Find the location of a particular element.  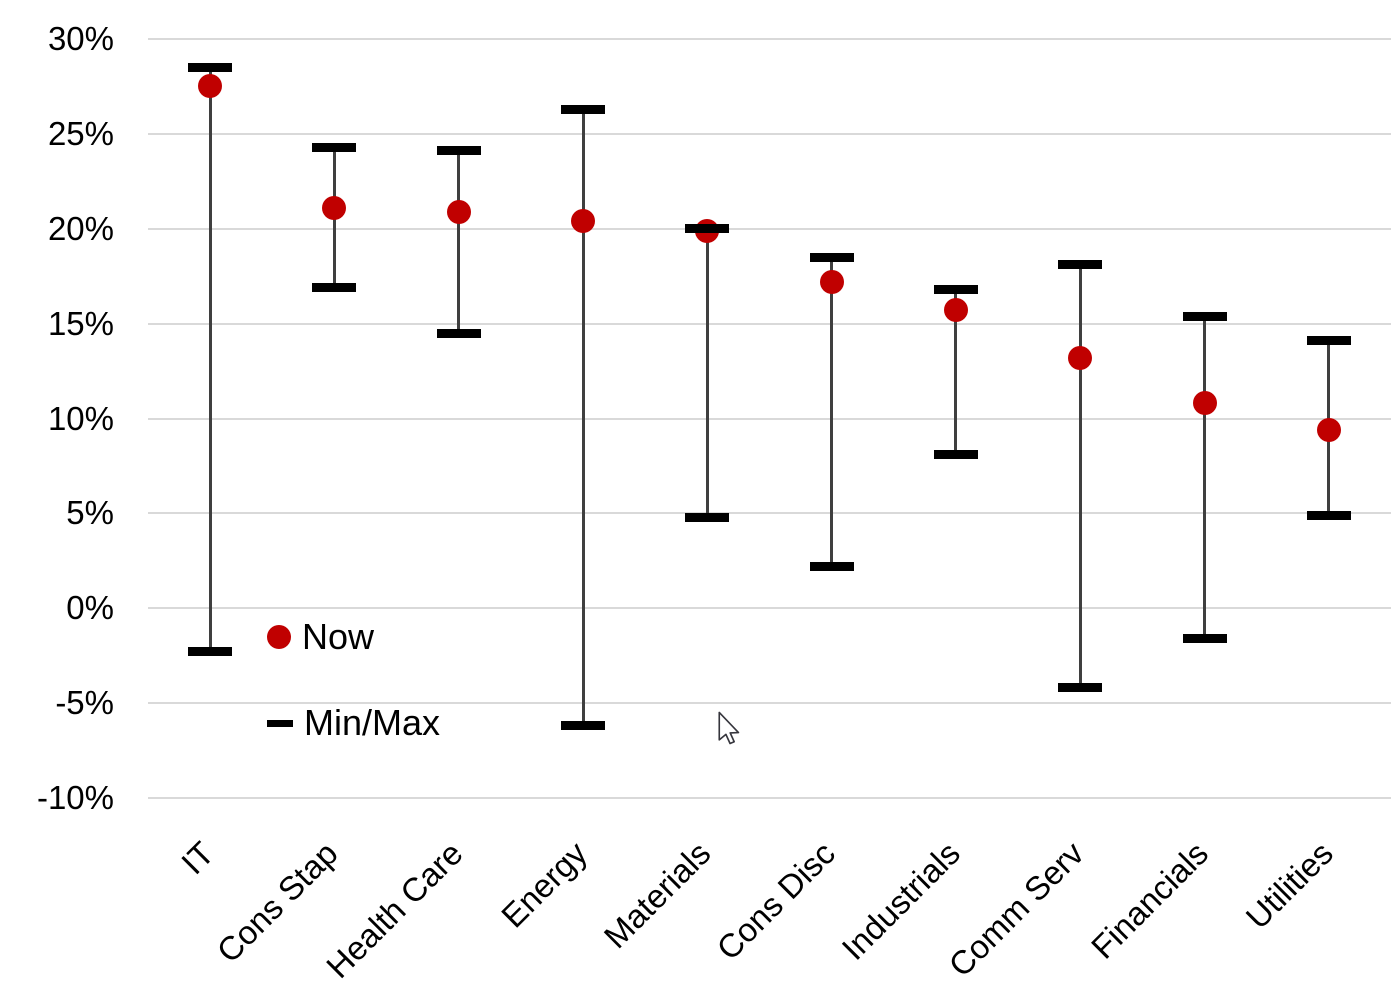

x-tick-label: Energy is located at coordinates (543, 884).